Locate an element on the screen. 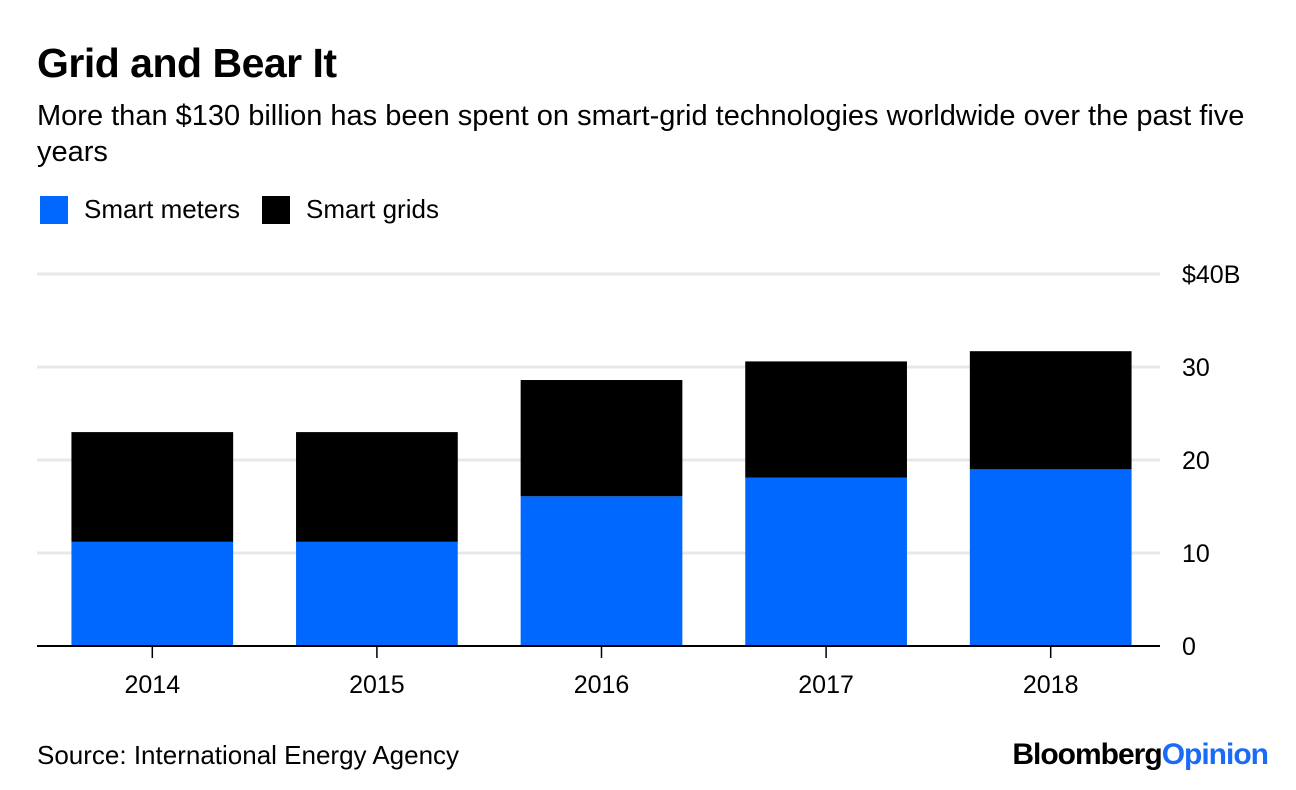 This screenshot has width=1296, height=790. legend: Smart meters Smart grids is located at coordinates (250, 209).